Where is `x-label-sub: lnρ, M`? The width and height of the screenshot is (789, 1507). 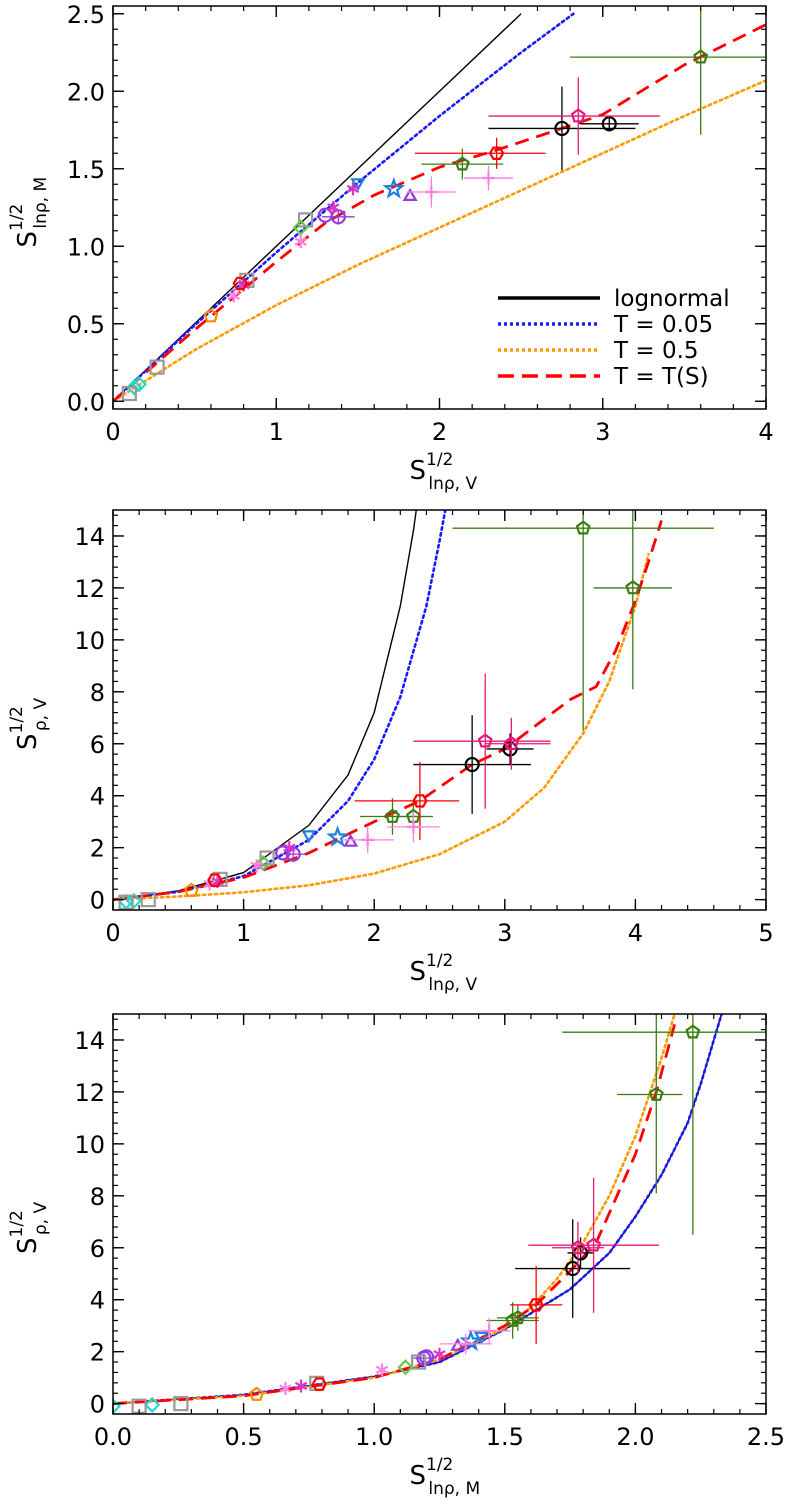
x-label-sub: lnρ, M is located at coordinates (454, 1489).